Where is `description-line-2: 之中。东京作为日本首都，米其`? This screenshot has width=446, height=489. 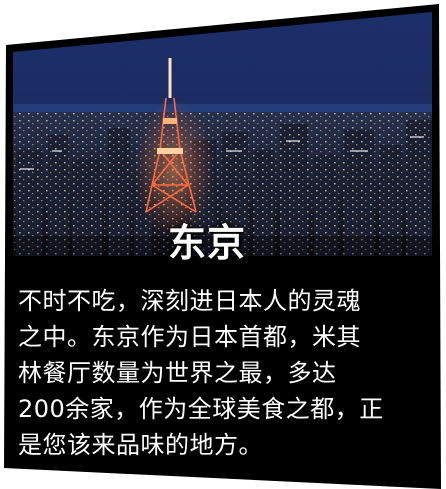 description-line-2: 之中。东京作为日本首都，米其 is located at coordinates (189, 337).